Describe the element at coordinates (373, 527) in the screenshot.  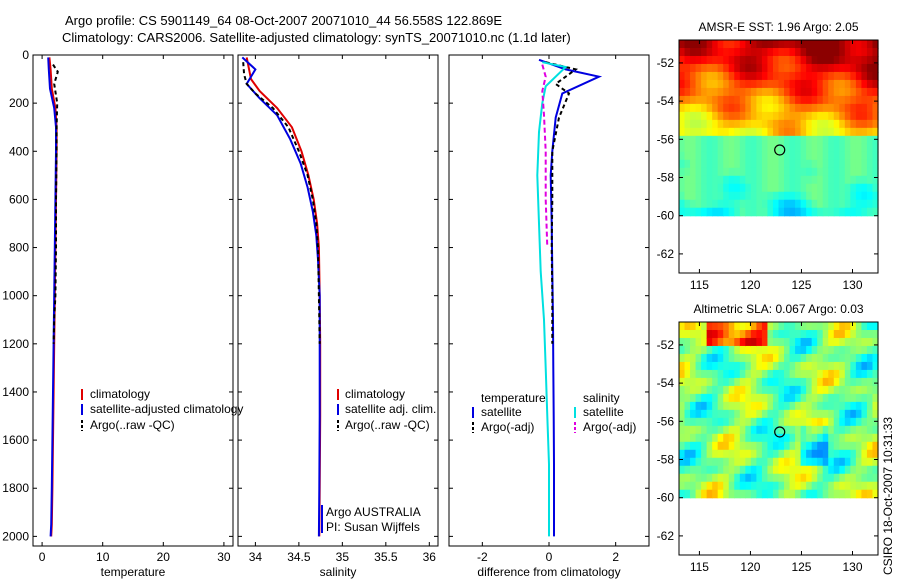
I see `annotation-text: PI: Susan Wijffels` at that location.